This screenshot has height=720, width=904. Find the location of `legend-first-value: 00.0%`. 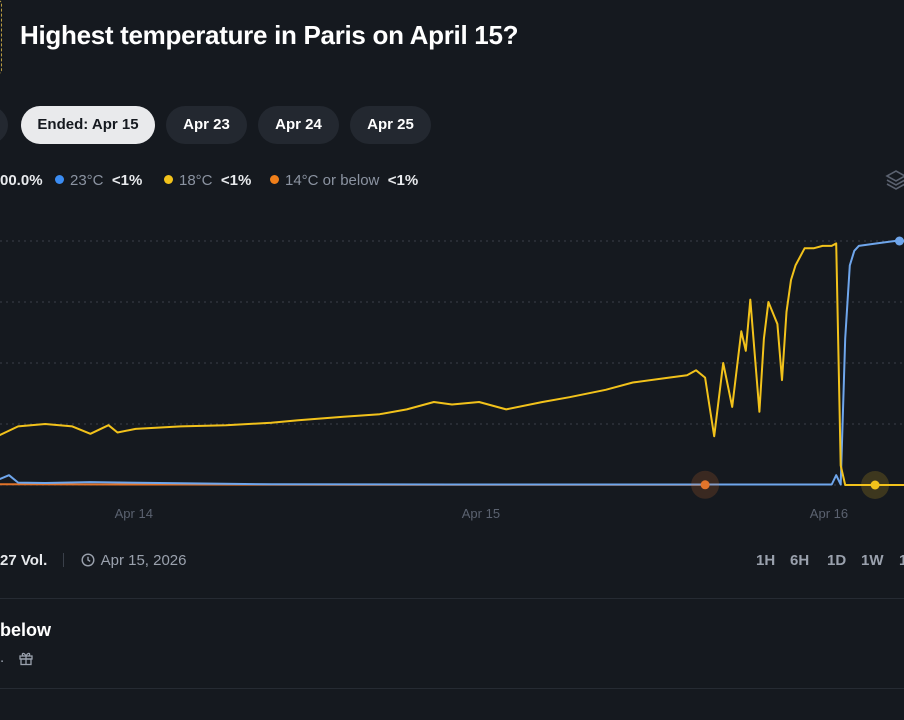

legend-first-value: 00.0% is located at coordinates (21, 180).